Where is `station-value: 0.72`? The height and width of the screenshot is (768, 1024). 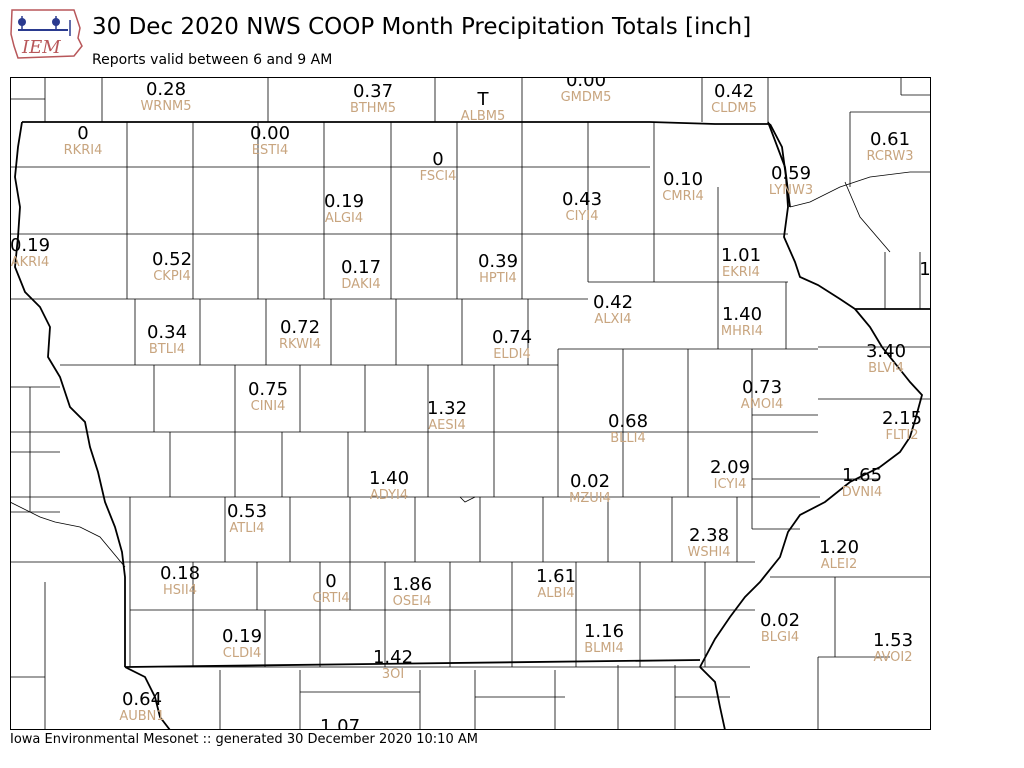
station-value: 0.72 is located at coordinates (300, 327).